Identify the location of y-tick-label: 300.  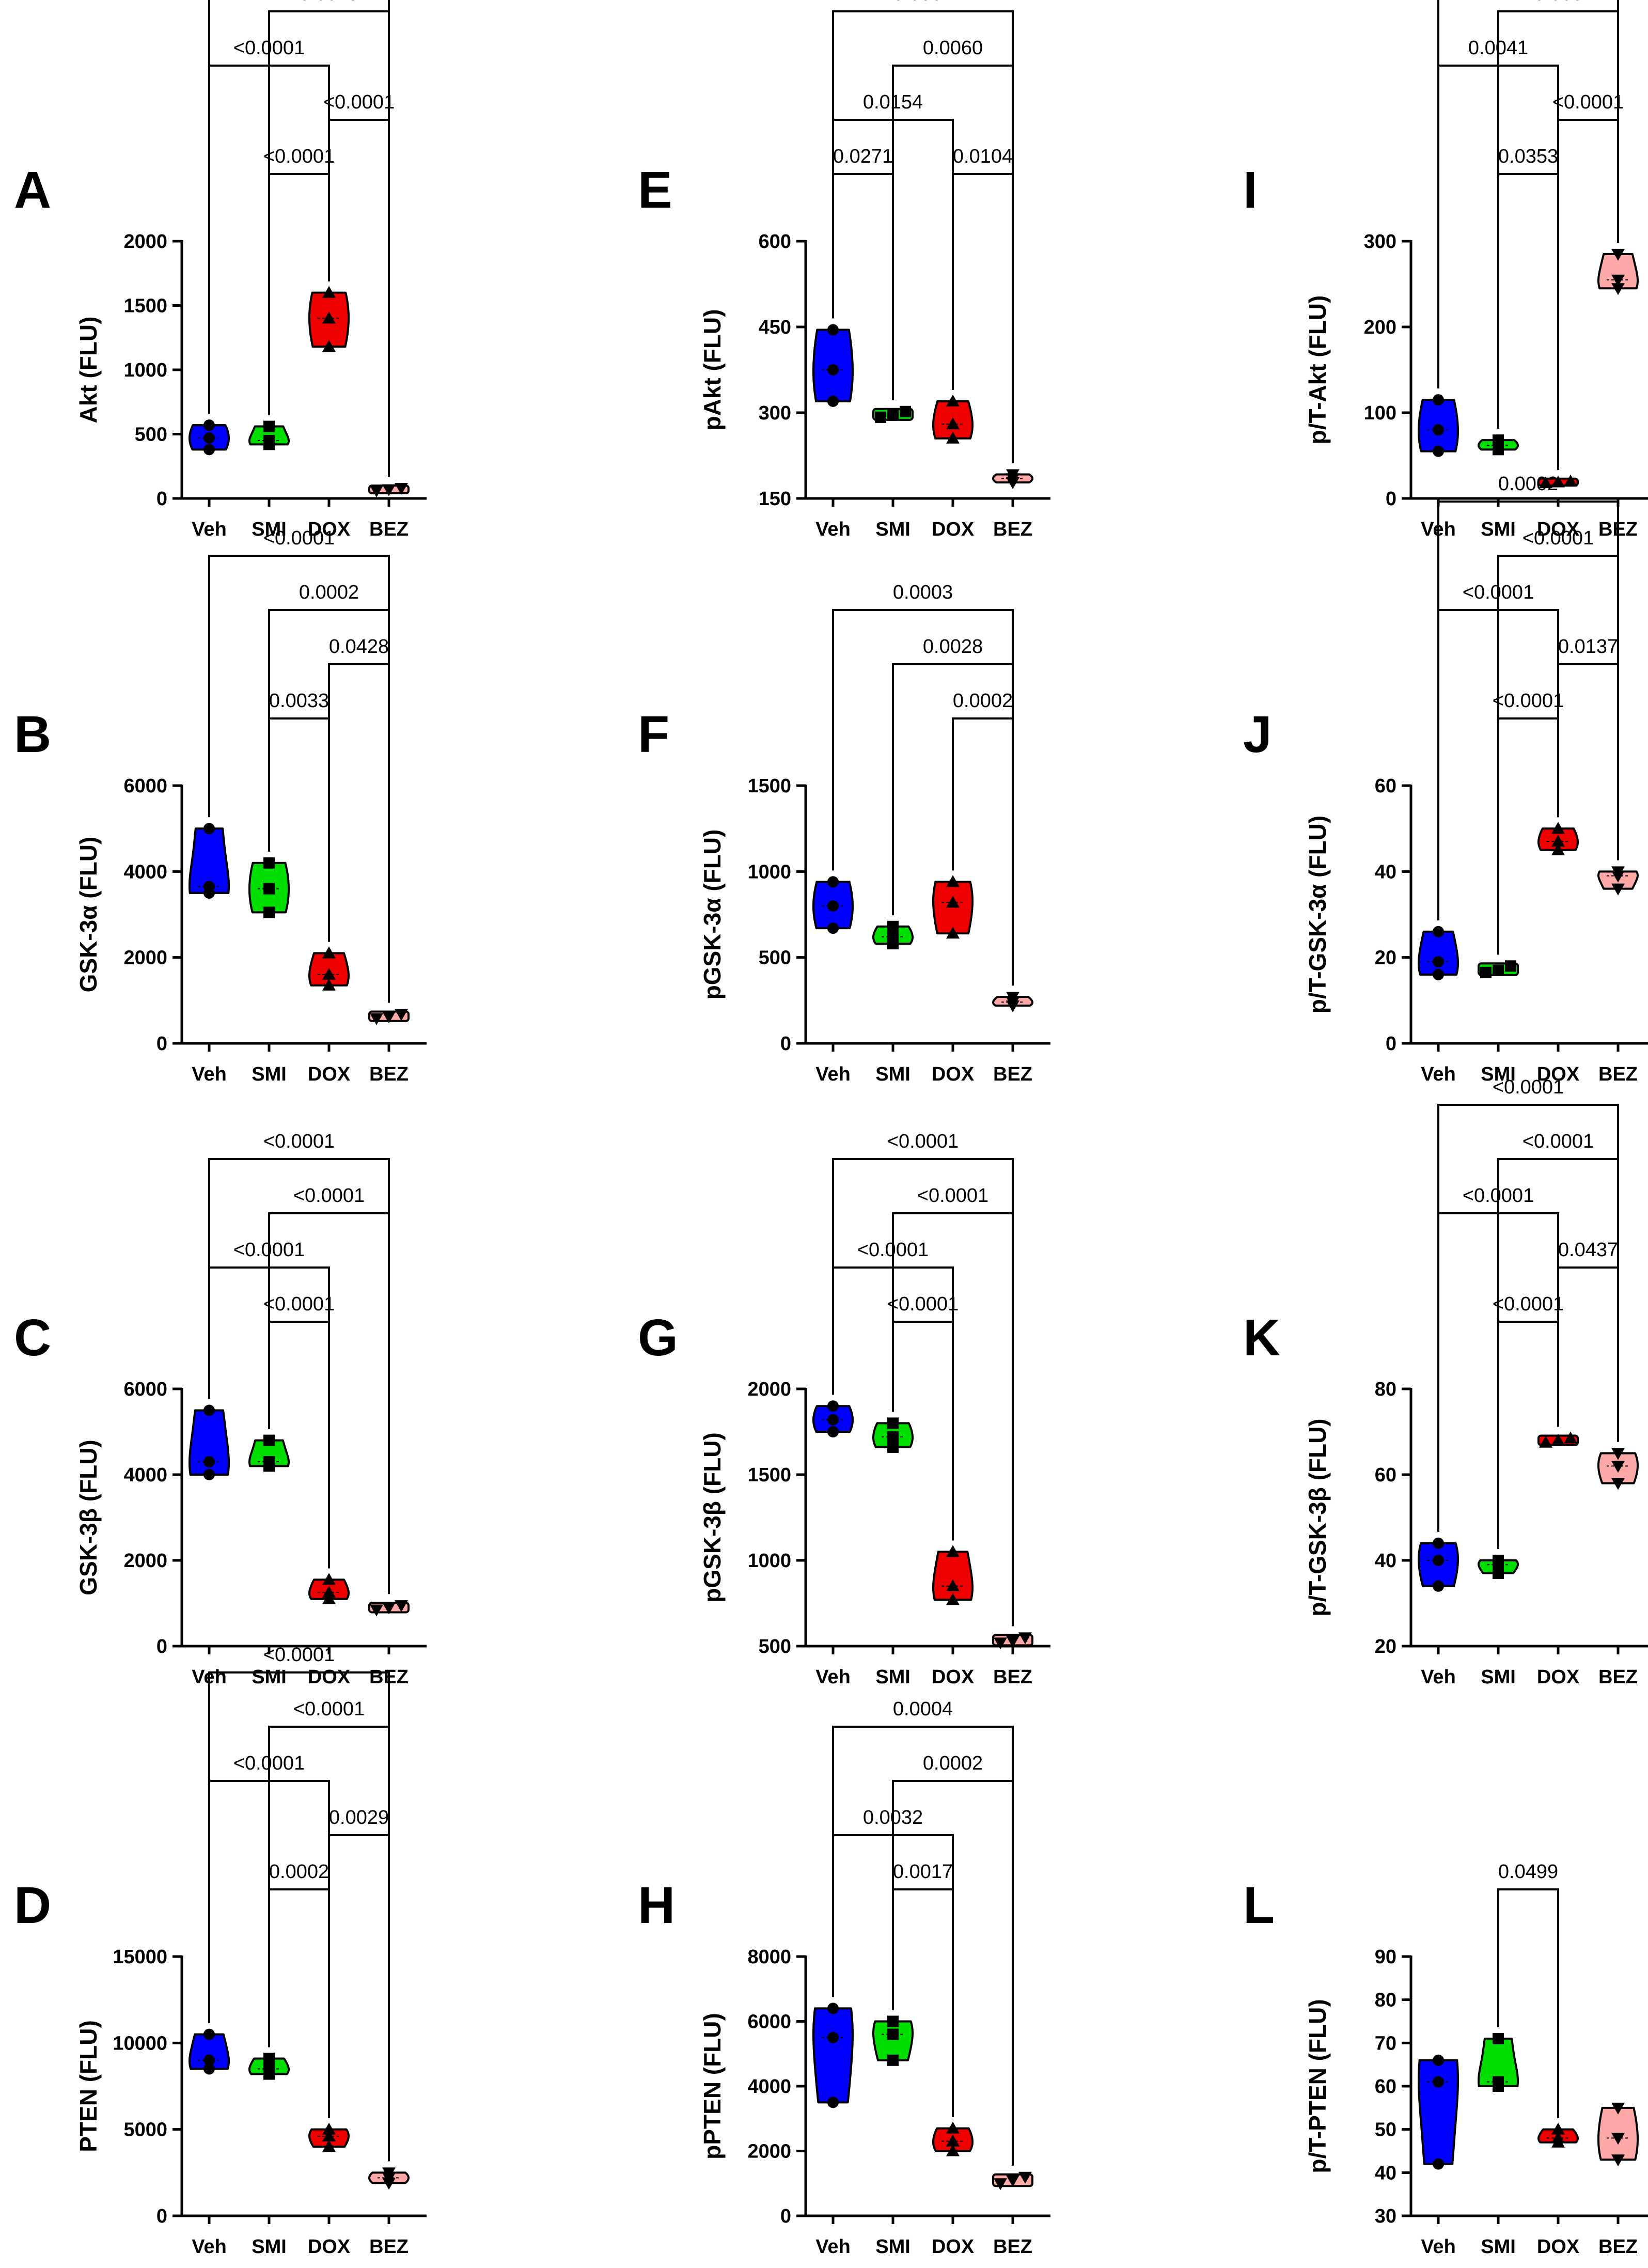
(1380, 242).